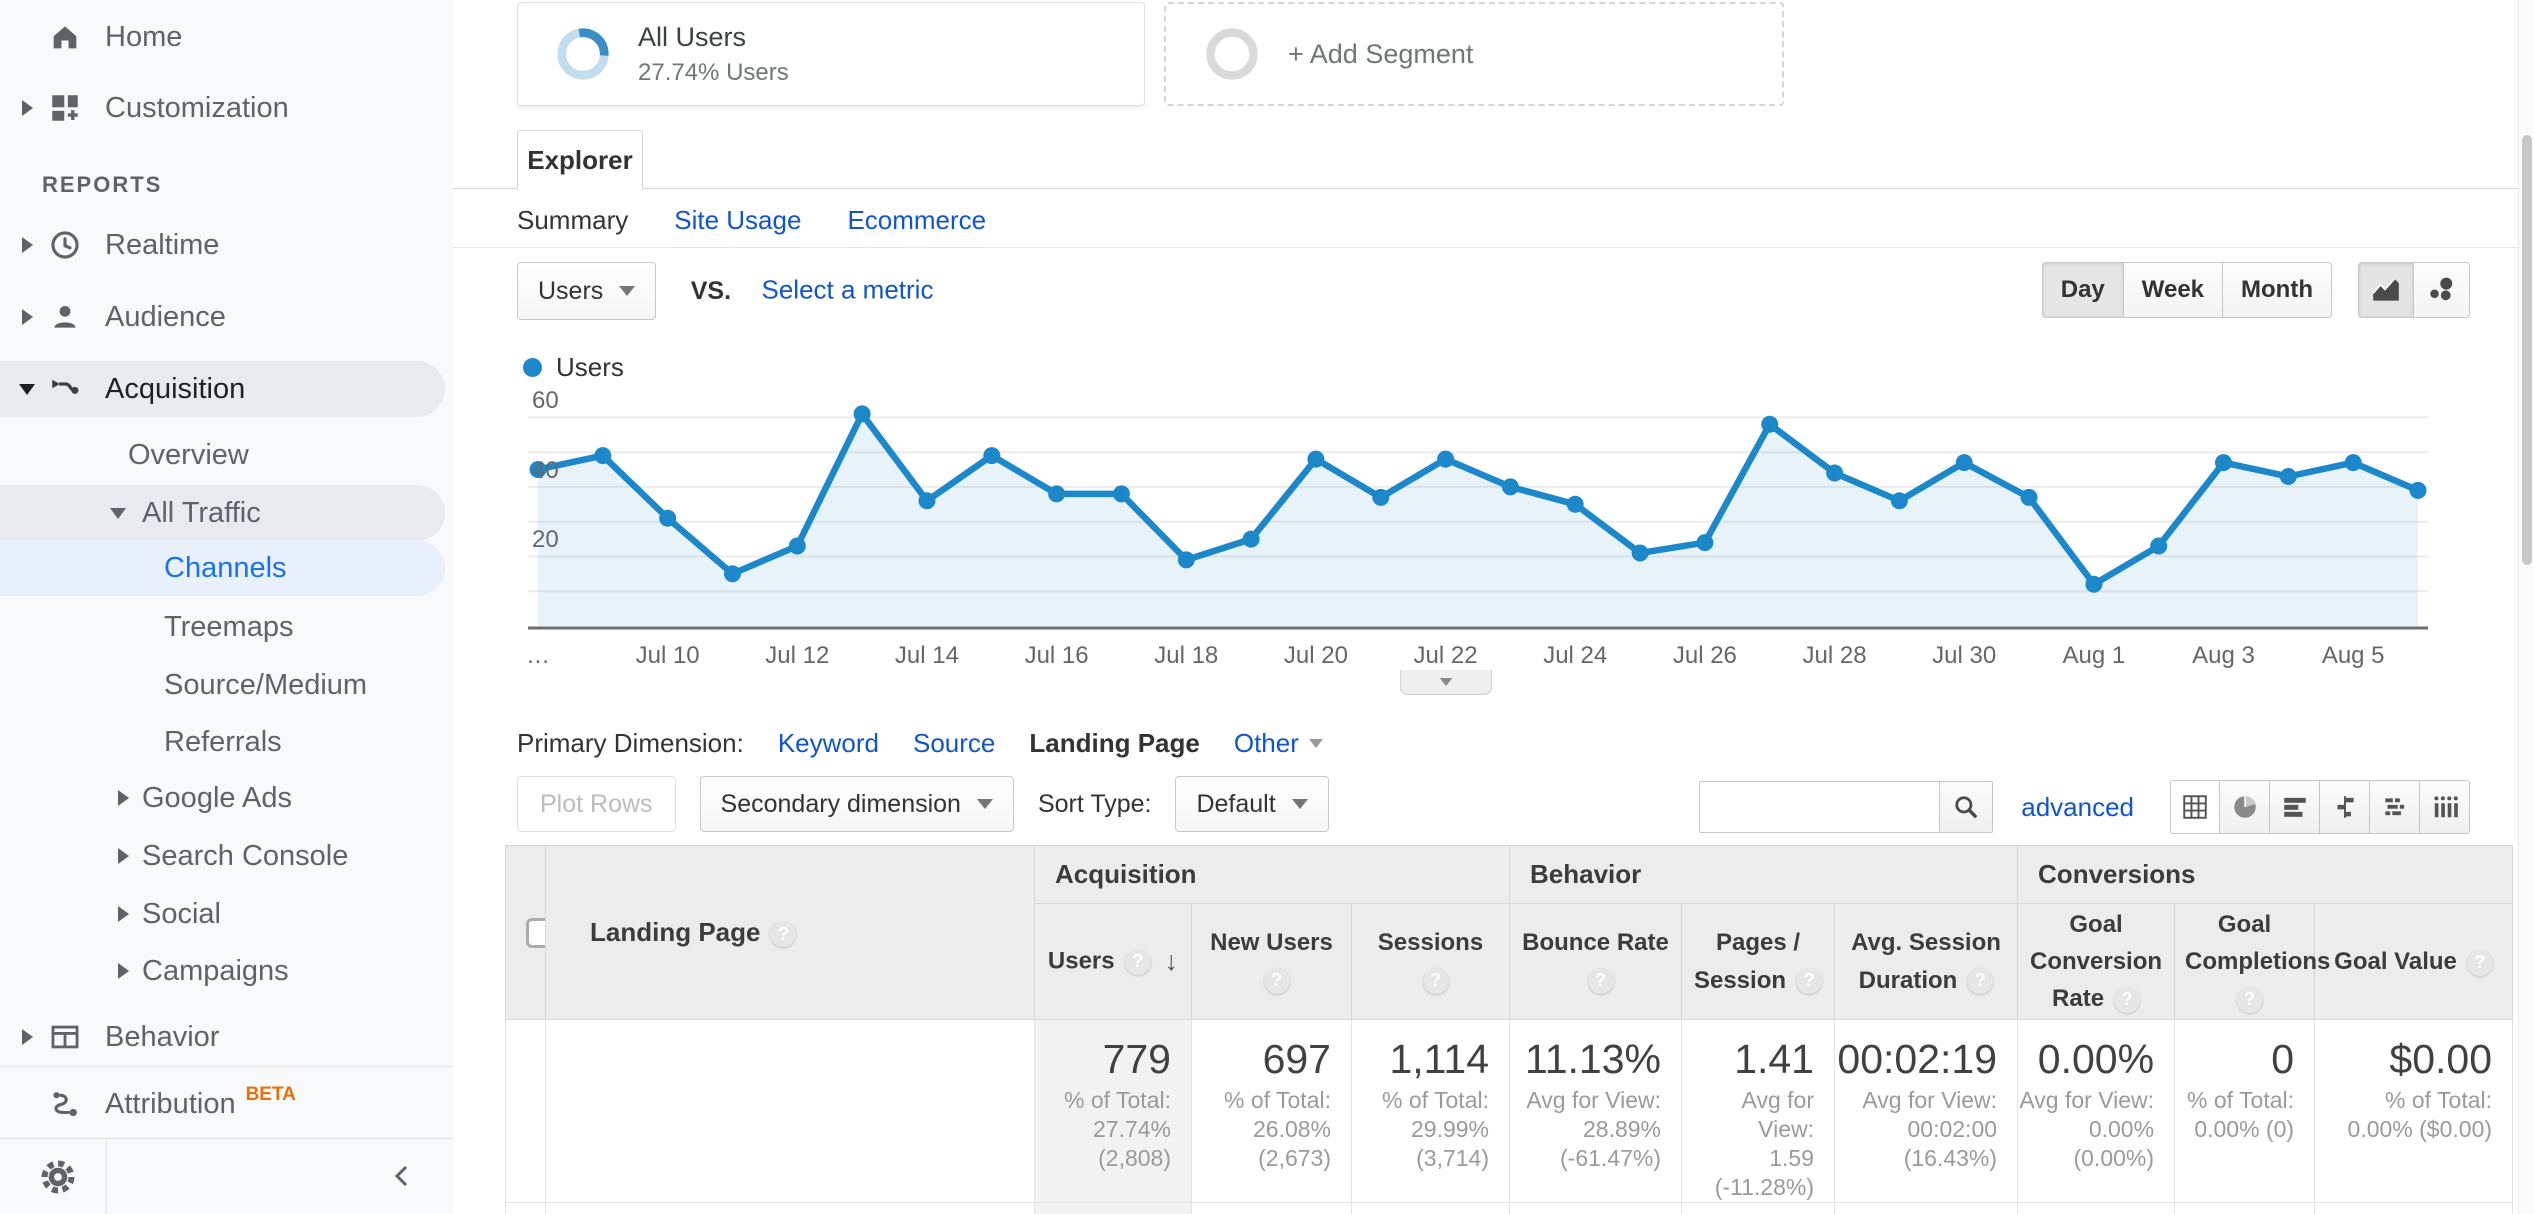  I want to click on percentage-view-button, so click(2245, 807).